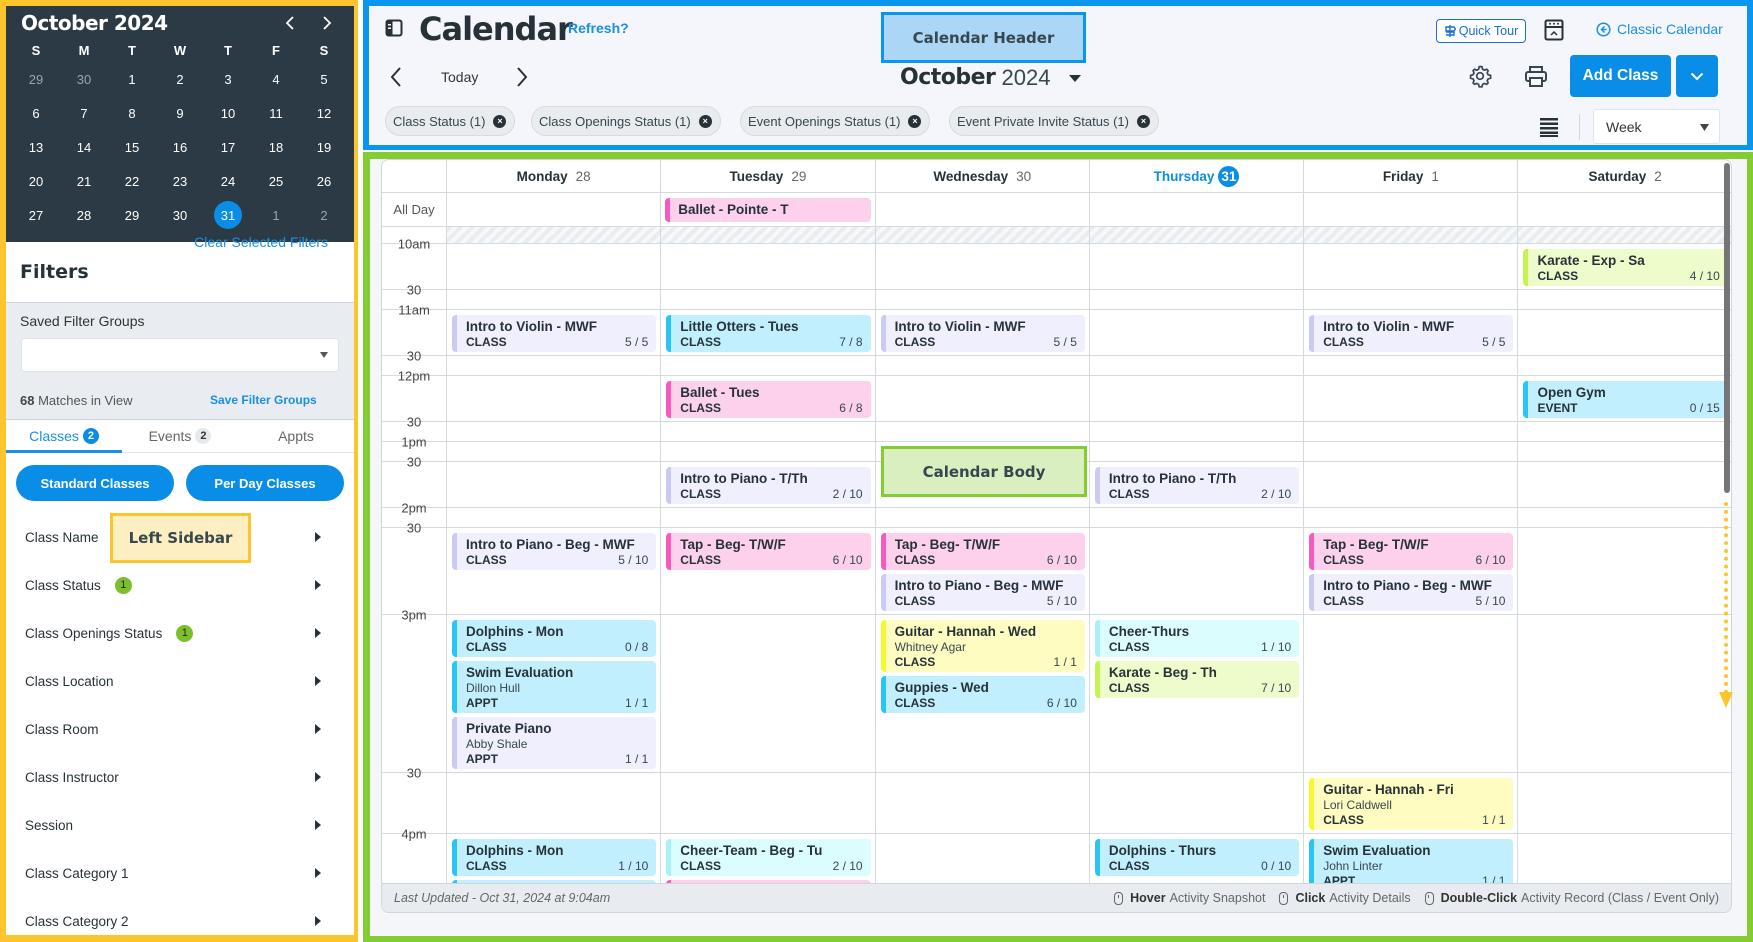 Image resolution: width=1753 pixels, height=942 pixels. Describe the element at coordinates (553, 176) in the screenshot. I see `day-header-monday: Monday 28` at that location.